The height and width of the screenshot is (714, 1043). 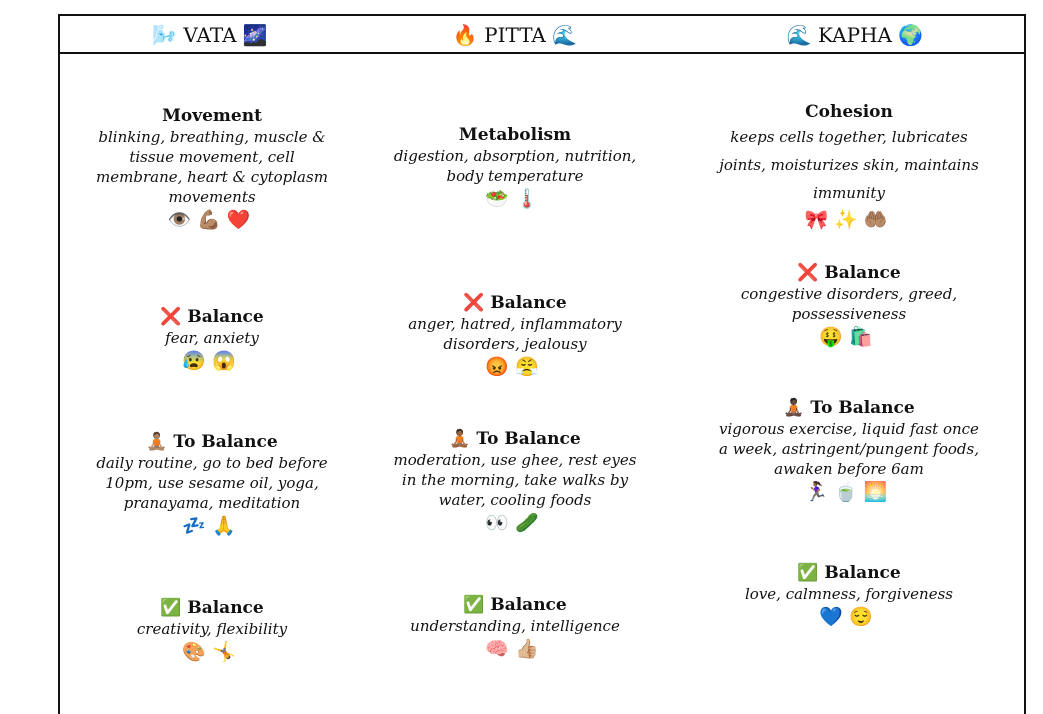 What do you see at coordinates (515, 35) in the screenshot?
I see `pitta-header: 🔥 PITTA 🌊` at bounding box center [515, 35].